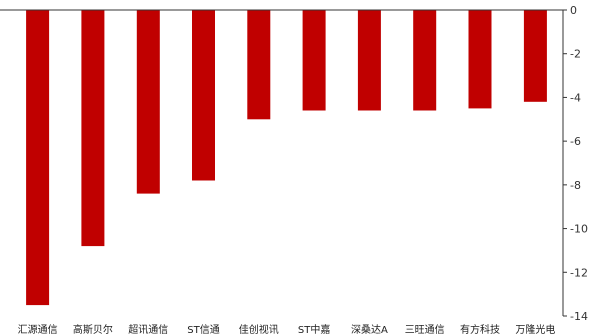  What do you see at coordinates (148, 329) in the screenshot?
I see `category-label-3: 超讯通信` at bounding box center [148, 329].